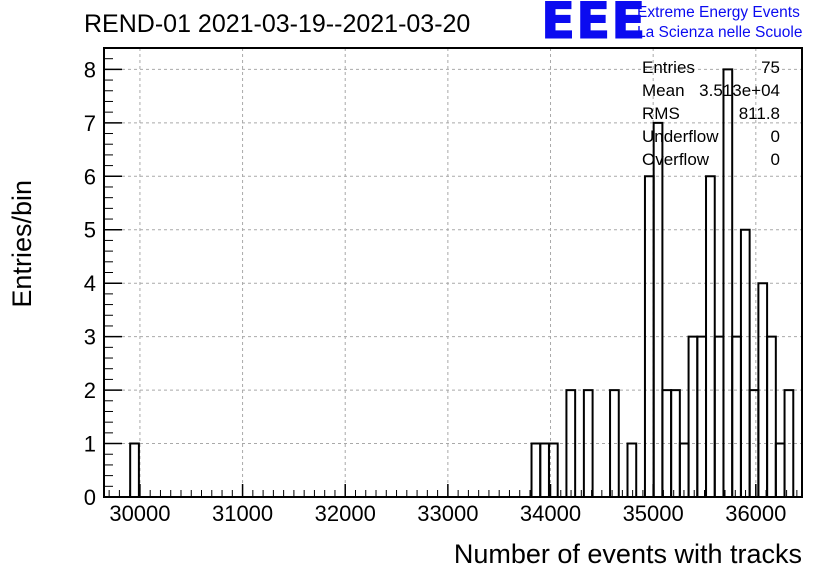  Describe the element at coordinates (90, 176) in the screenshot. I see `y-tick-label: 6` at that location.